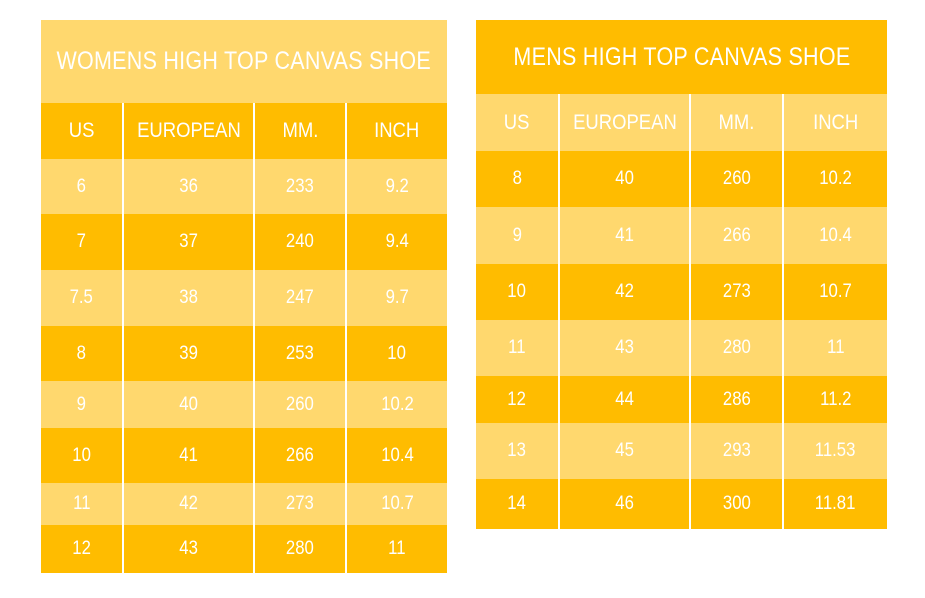  What do you see at coordinates (624, 504) in the screenshot?
I see `cell-european: 46` at bounding box center [624, 504].